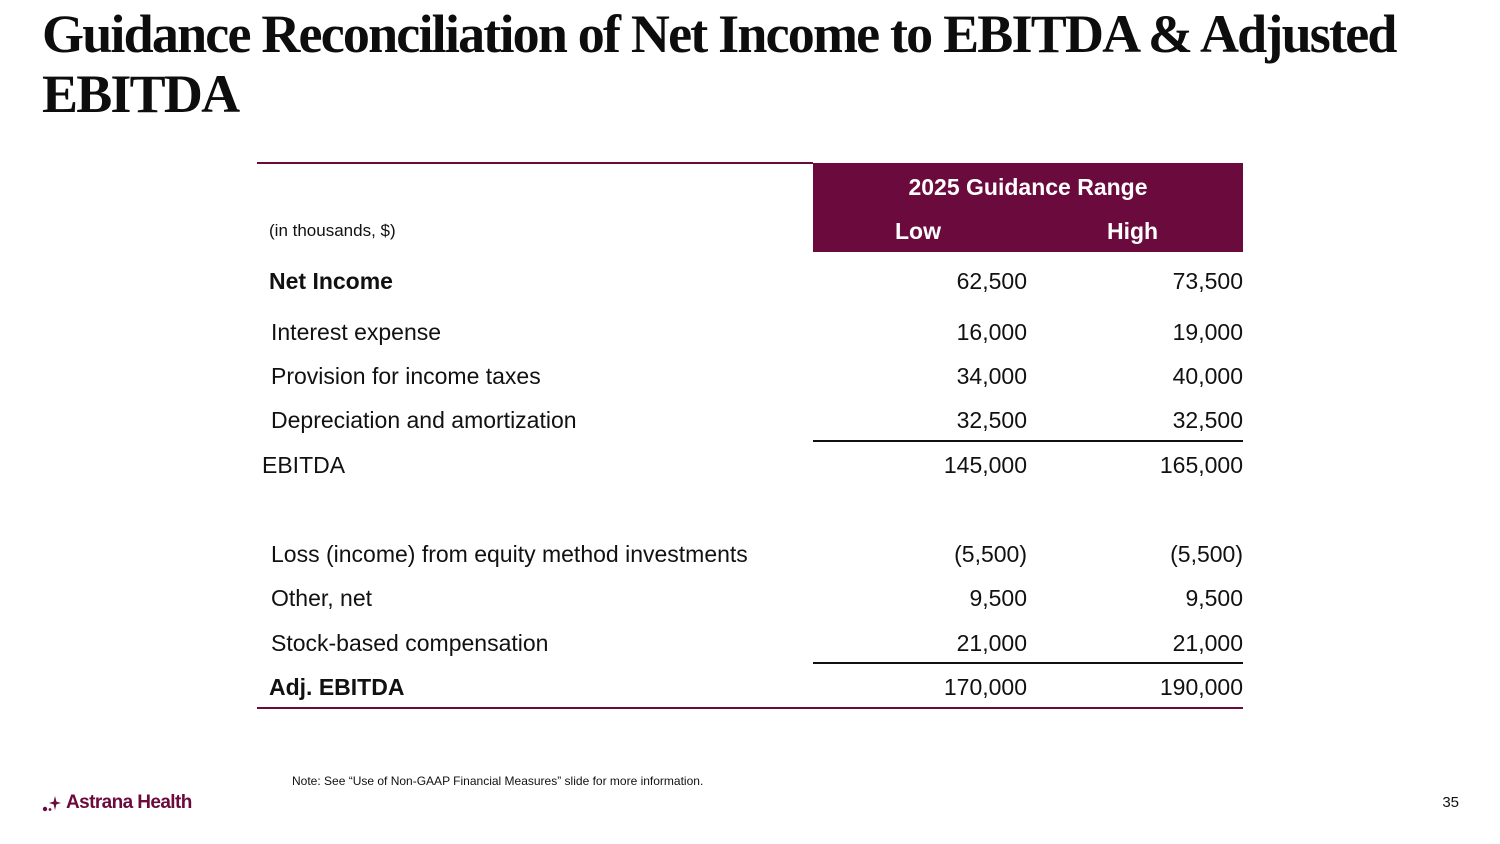 The height and width of the screenshot is (844, 1500). I want to click on row-label: Adj. EBITDA, so click(337, 687).